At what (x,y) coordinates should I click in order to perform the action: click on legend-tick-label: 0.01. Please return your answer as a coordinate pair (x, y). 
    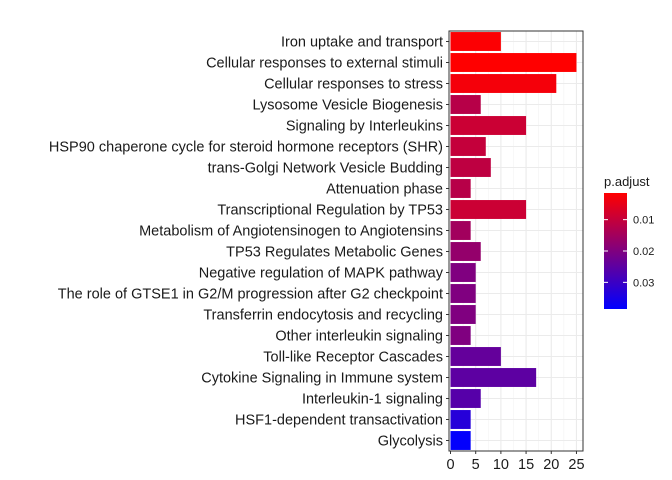
    Looking at the image, I should click on (643, 221).